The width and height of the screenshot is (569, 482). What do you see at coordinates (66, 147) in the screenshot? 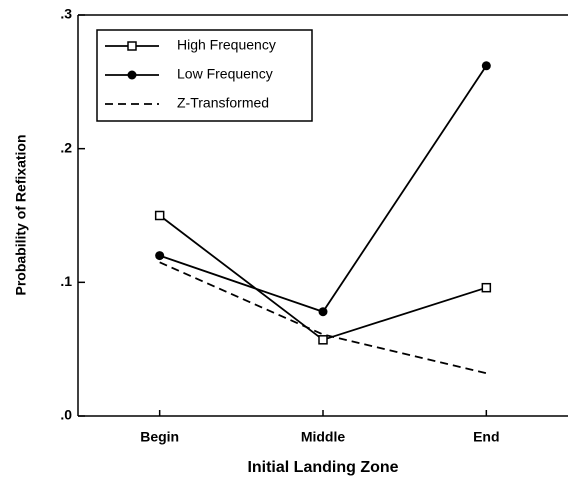
I see `y-tick-label: .2` at bounding box center [66, 147].